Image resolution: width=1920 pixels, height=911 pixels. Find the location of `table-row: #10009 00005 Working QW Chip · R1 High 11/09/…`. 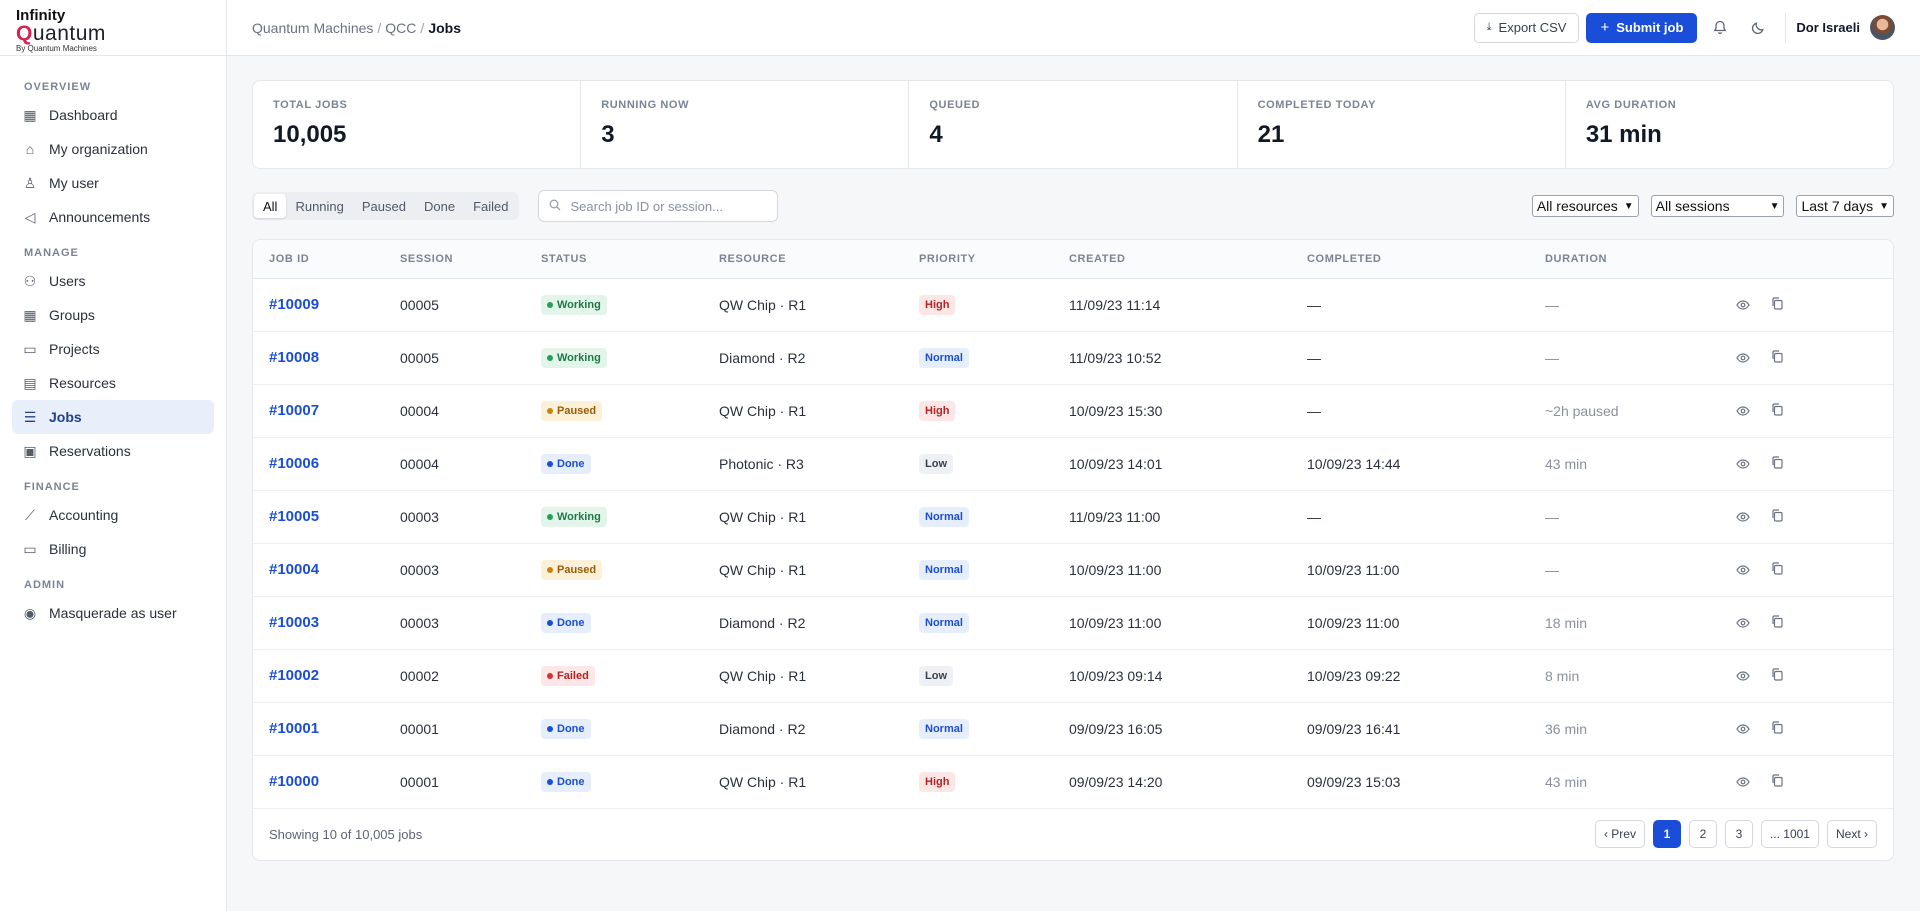

table-row: #10009 00005 Working QW Chip · R1 High 11/09/… is located at coordinates (1073, 305).